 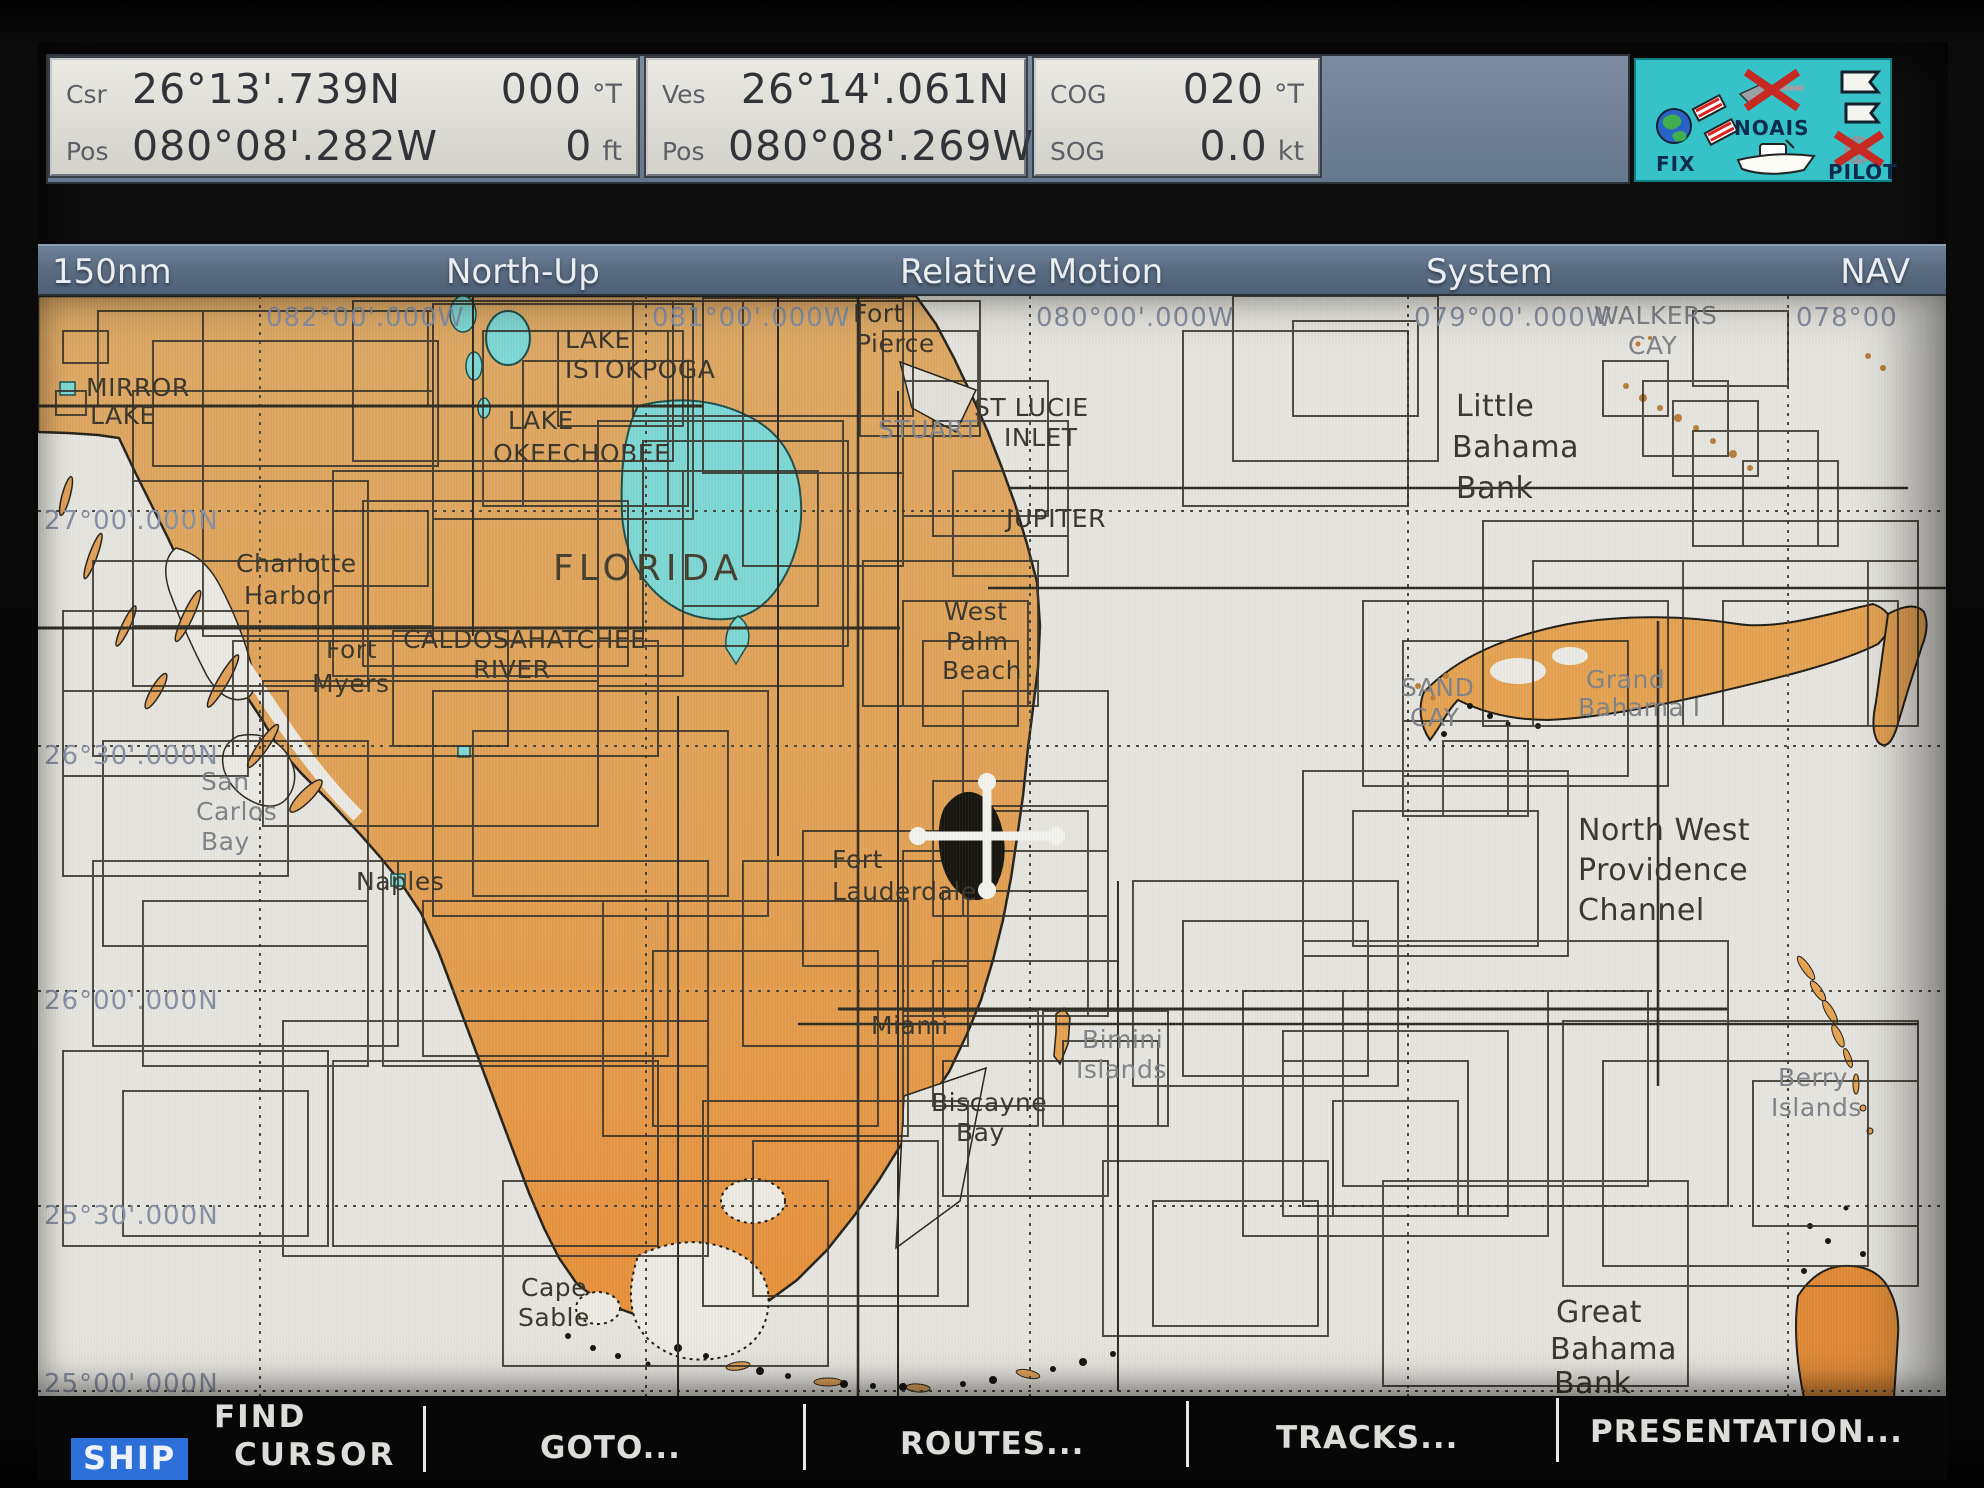 What do you see at coordinates (138, 387) in the screenshot?
I see `map-label: MIRROR` at bounding box center [138, 387].